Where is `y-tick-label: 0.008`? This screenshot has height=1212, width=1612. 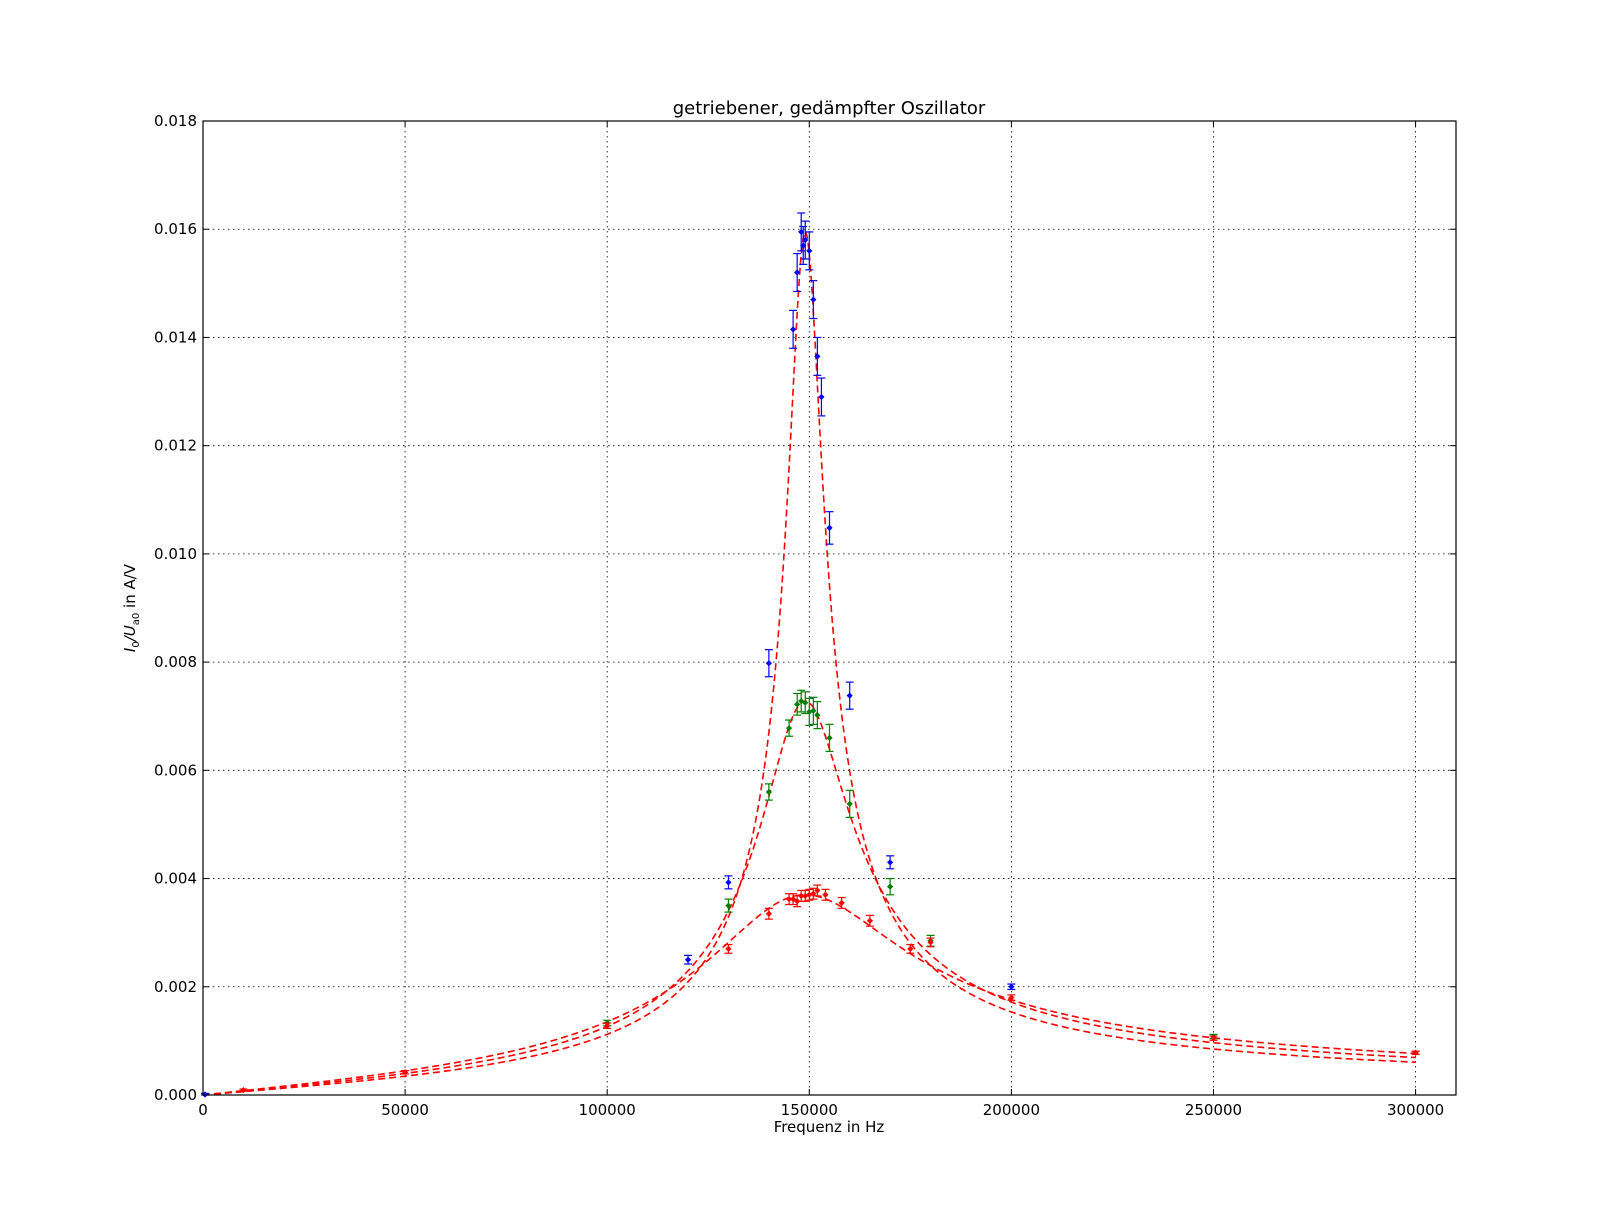
y-tick-label: 0.008 is located at coordinates (175, 662).